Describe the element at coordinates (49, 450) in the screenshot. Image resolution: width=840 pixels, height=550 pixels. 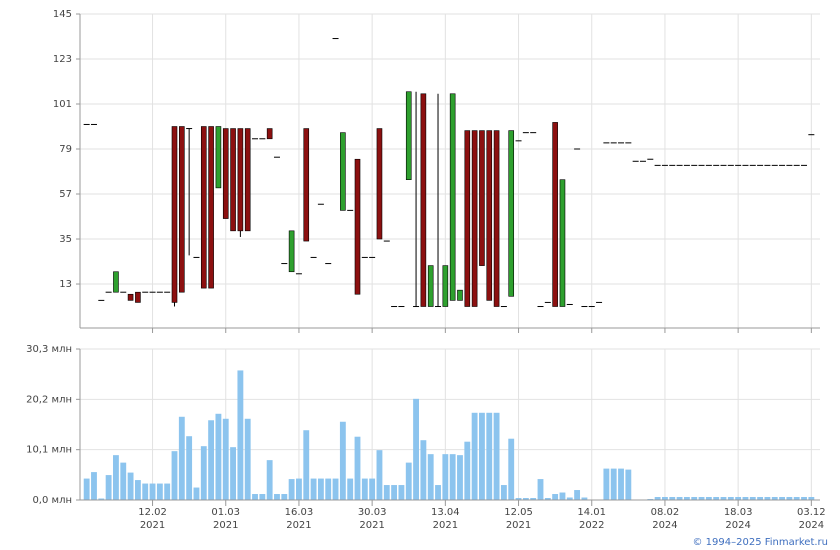
I see `y-tick-label: 10,1 млн` at that location.